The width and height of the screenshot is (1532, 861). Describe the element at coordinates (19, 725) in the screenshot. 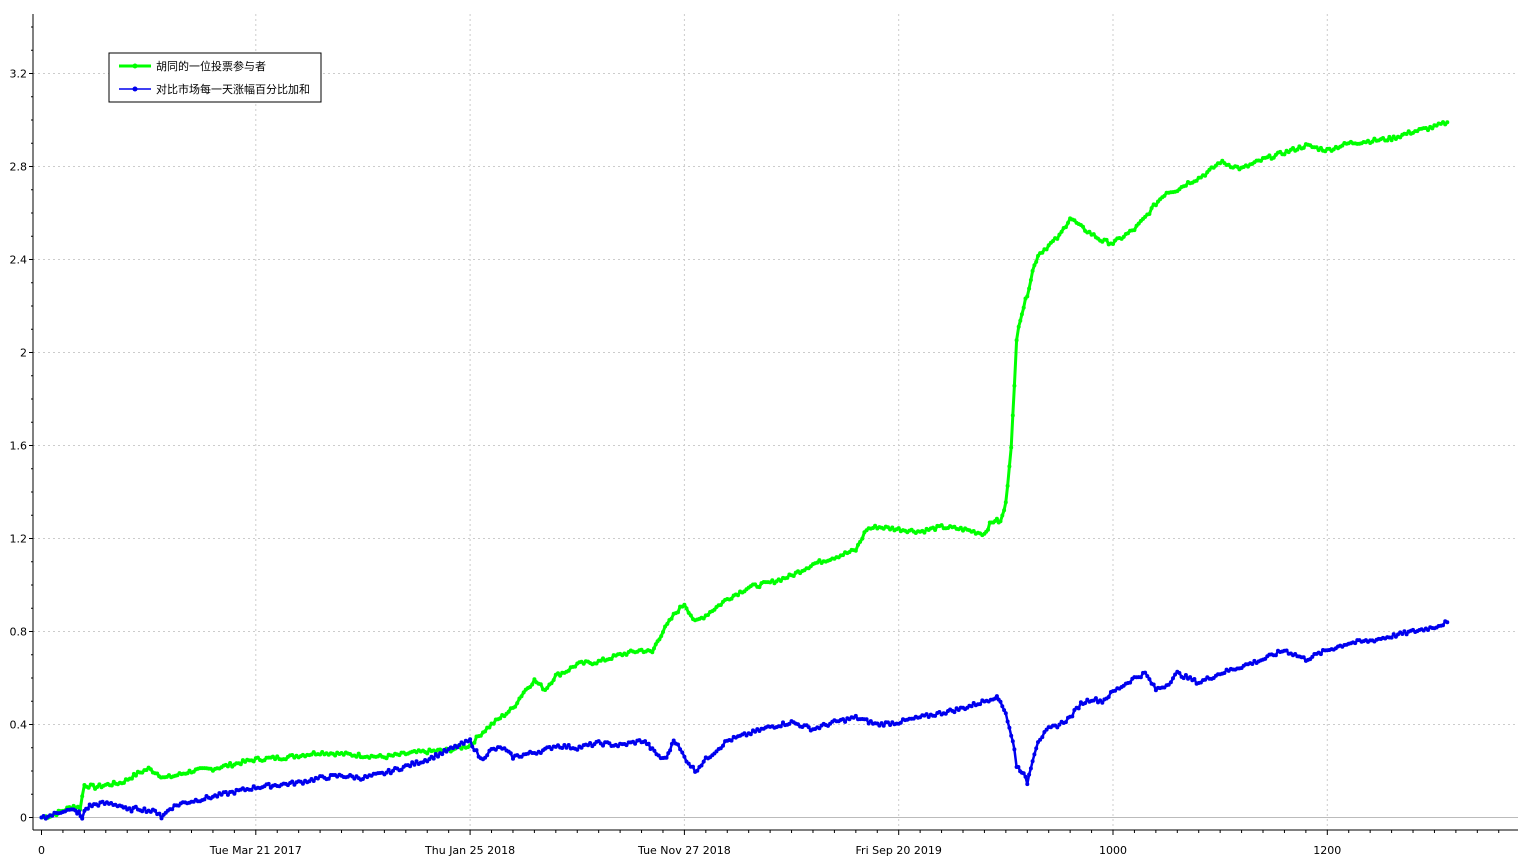

I see `y-tick-label: 0.4` at that location.